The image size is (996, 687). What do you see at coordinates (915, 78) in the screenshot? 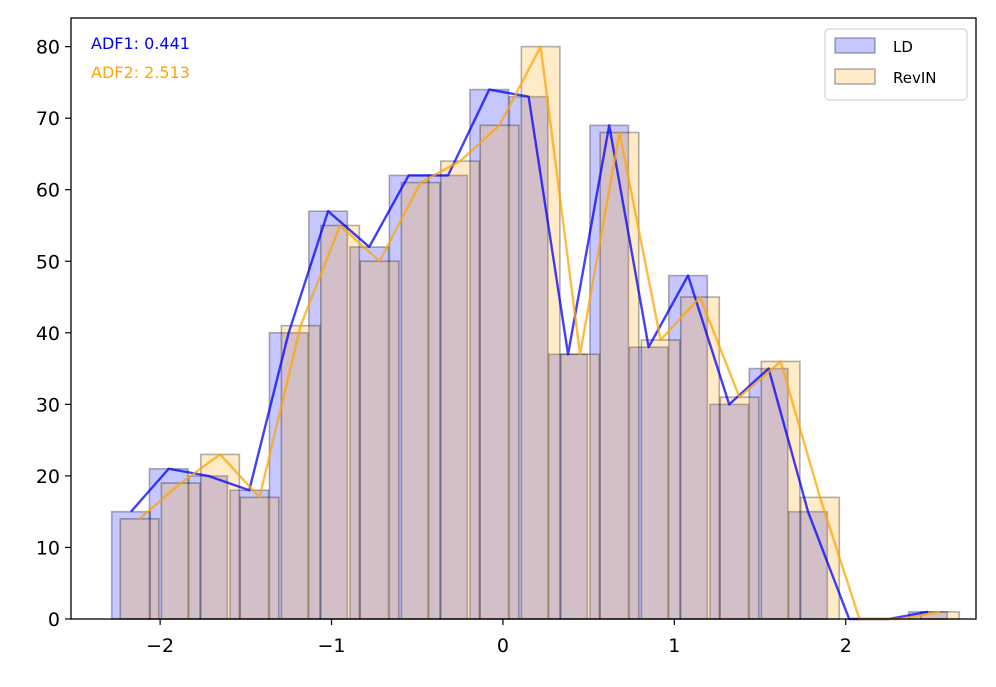
I see `legend-label: RevIN` at bounding box center [915, 78].